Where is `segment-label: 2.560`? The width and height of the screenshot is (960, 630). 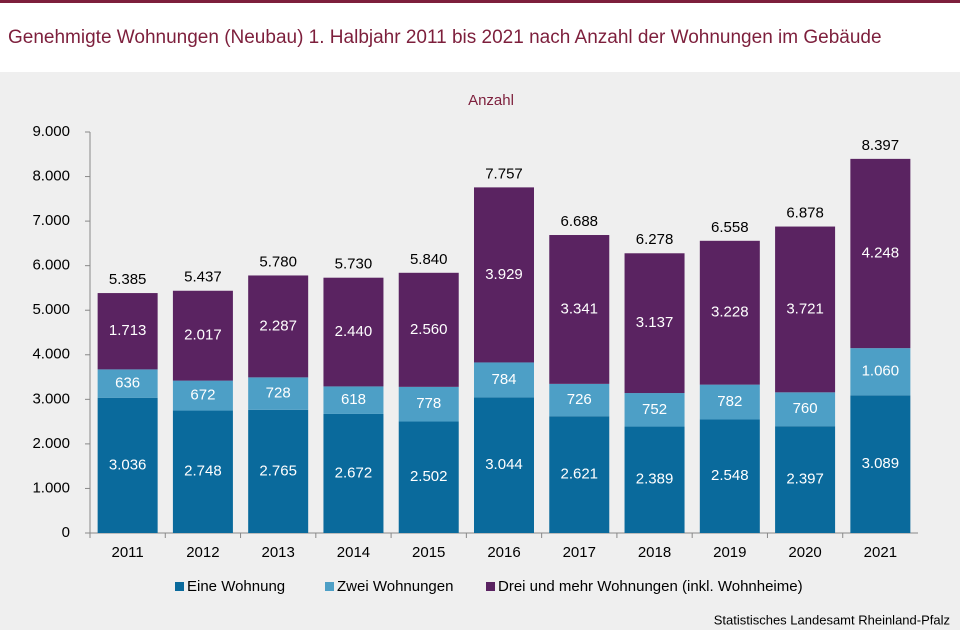 segment-label: 2.560 is located at coordinates (429, 329).